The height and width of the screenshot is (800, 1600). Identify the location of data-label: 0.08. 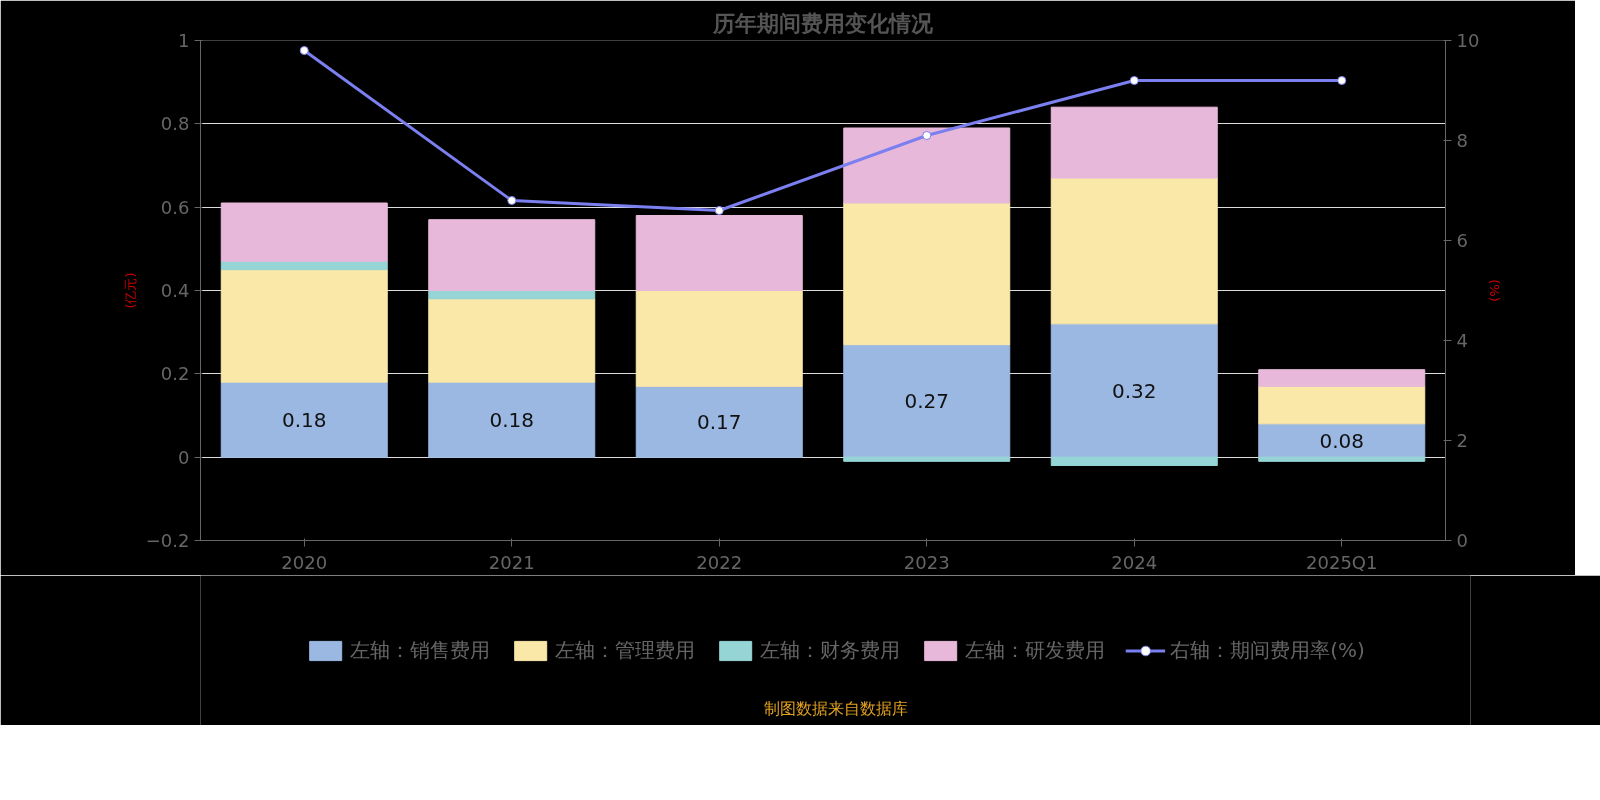
(1342, 440).